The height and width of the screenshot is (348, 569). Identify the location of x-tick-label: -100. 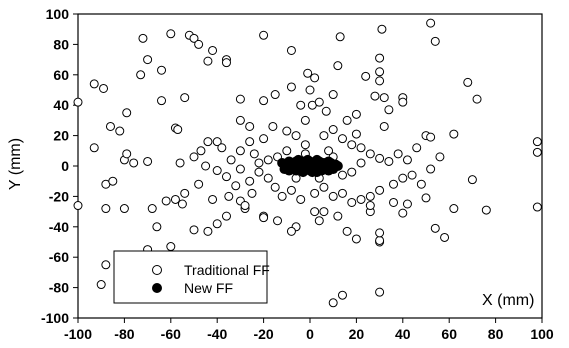
(78, 334).